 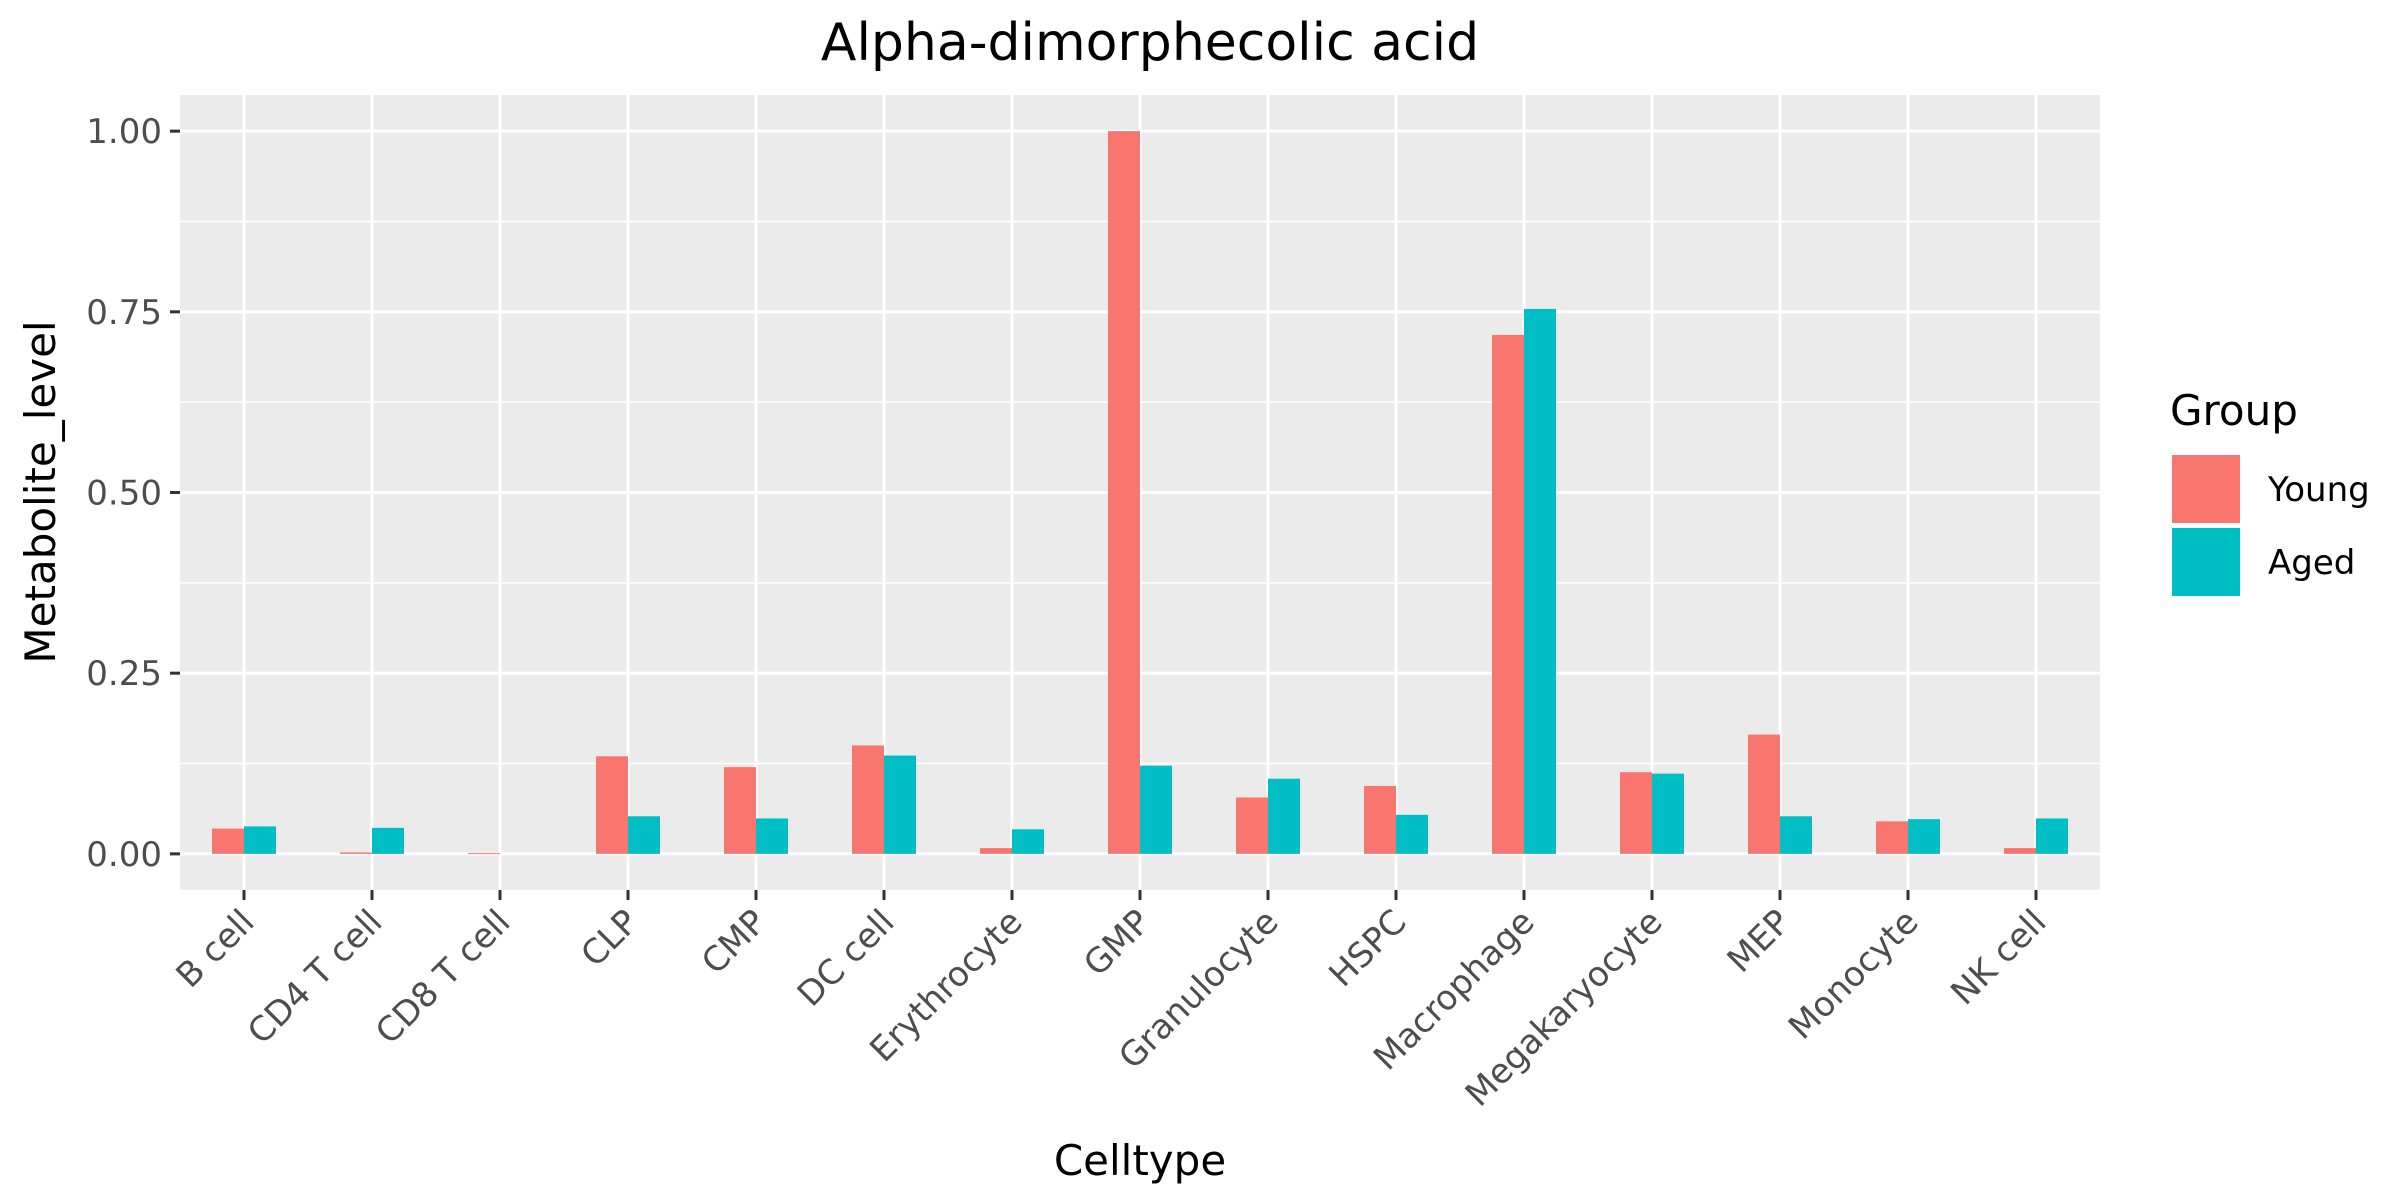 I want to click on bar-aged-nk-cell, so click(x=2052, y=836).